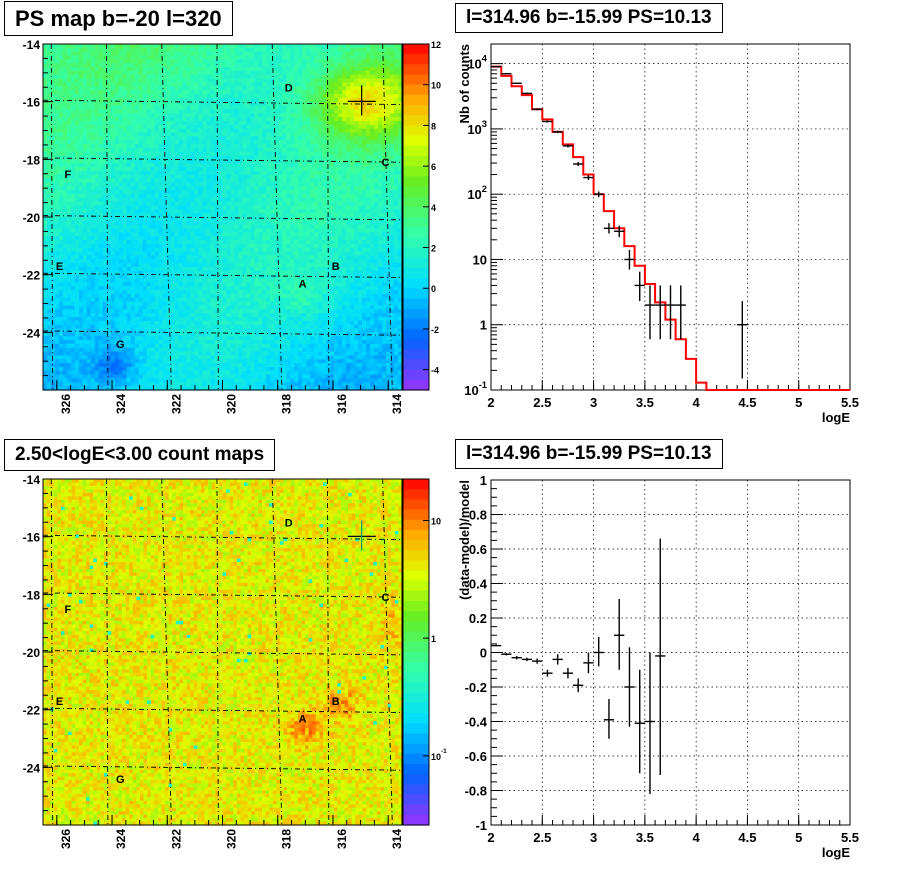 This screenshot has height=876, width=898. Describe the element at coordinates (798, 402) in the screenshot. I see `x-tick-label: 5` at that location.